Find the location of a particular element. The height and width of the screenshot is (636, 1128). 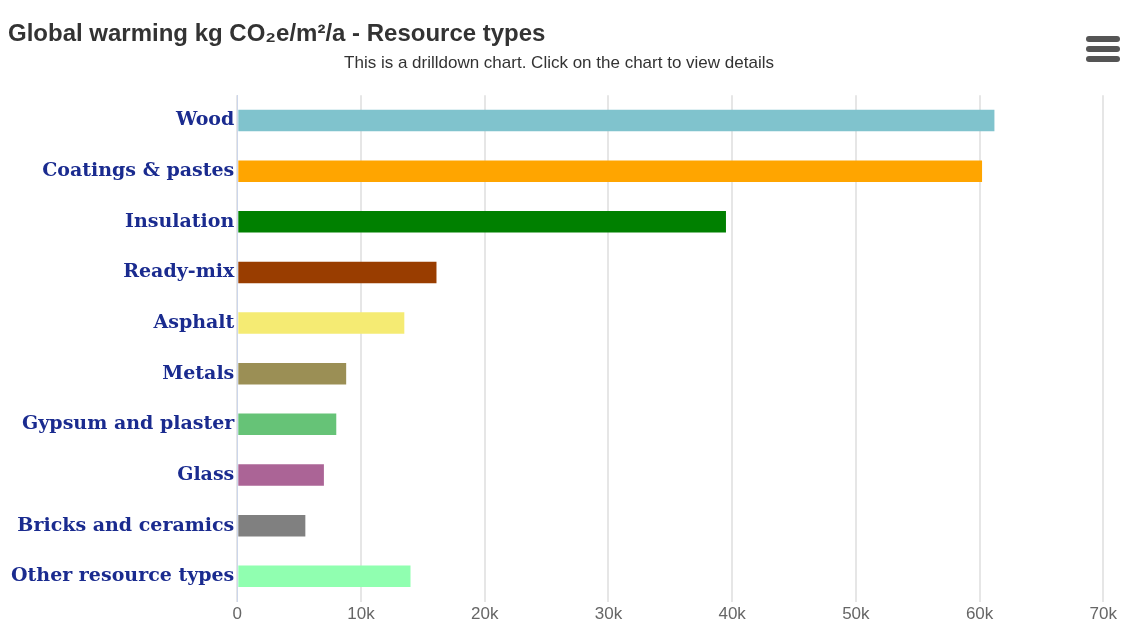

x-tick-label: 20k is located at coordinates (485, 614).